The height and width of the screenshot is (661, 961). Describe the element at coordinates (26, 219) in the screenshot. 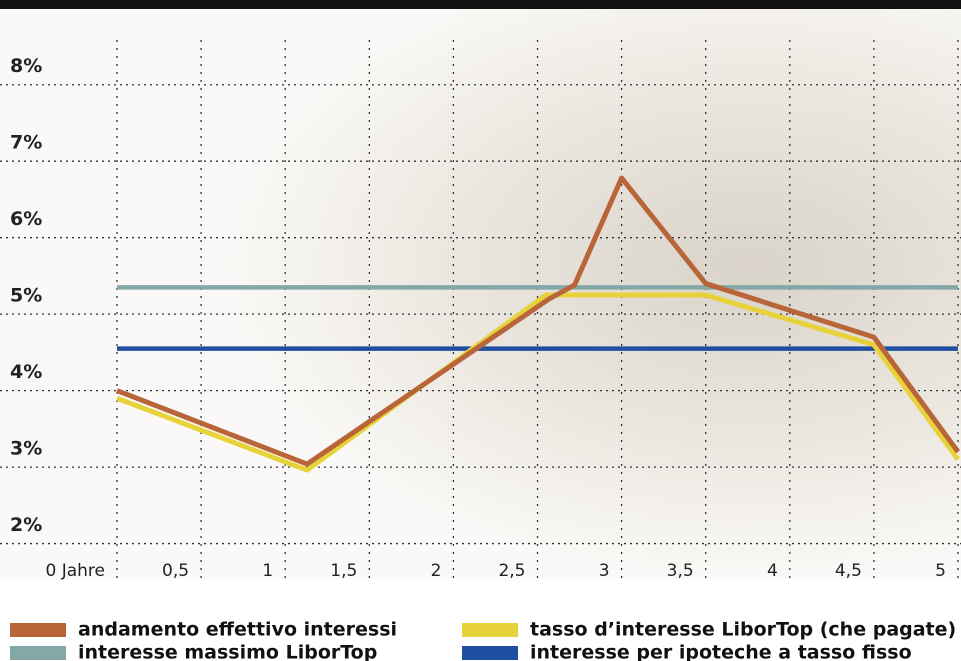

I see `y-tick-label: 6%` at that location.